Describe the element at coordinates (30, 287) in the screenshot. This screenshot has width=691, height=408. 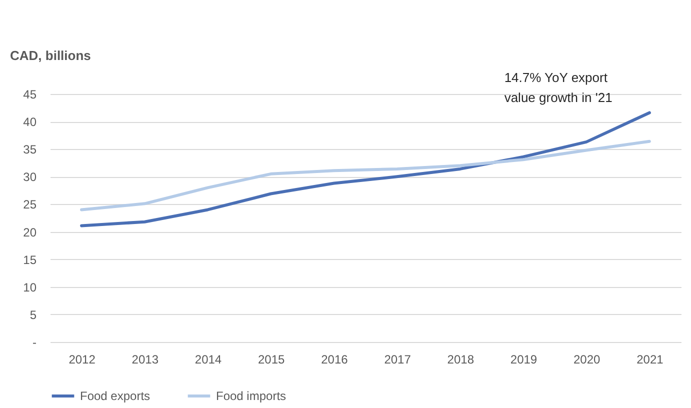
I see `y-tick-label: 10` at that location.